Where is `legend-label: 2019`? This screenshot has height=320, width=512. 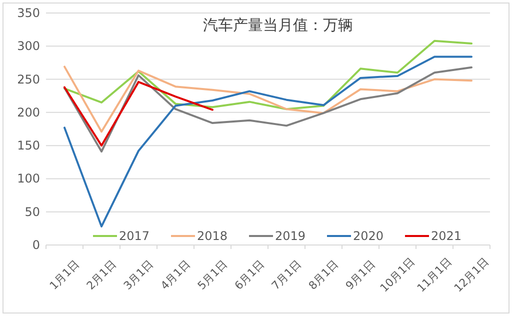 legend-label: 2019 is located at coordinates (290, 236).